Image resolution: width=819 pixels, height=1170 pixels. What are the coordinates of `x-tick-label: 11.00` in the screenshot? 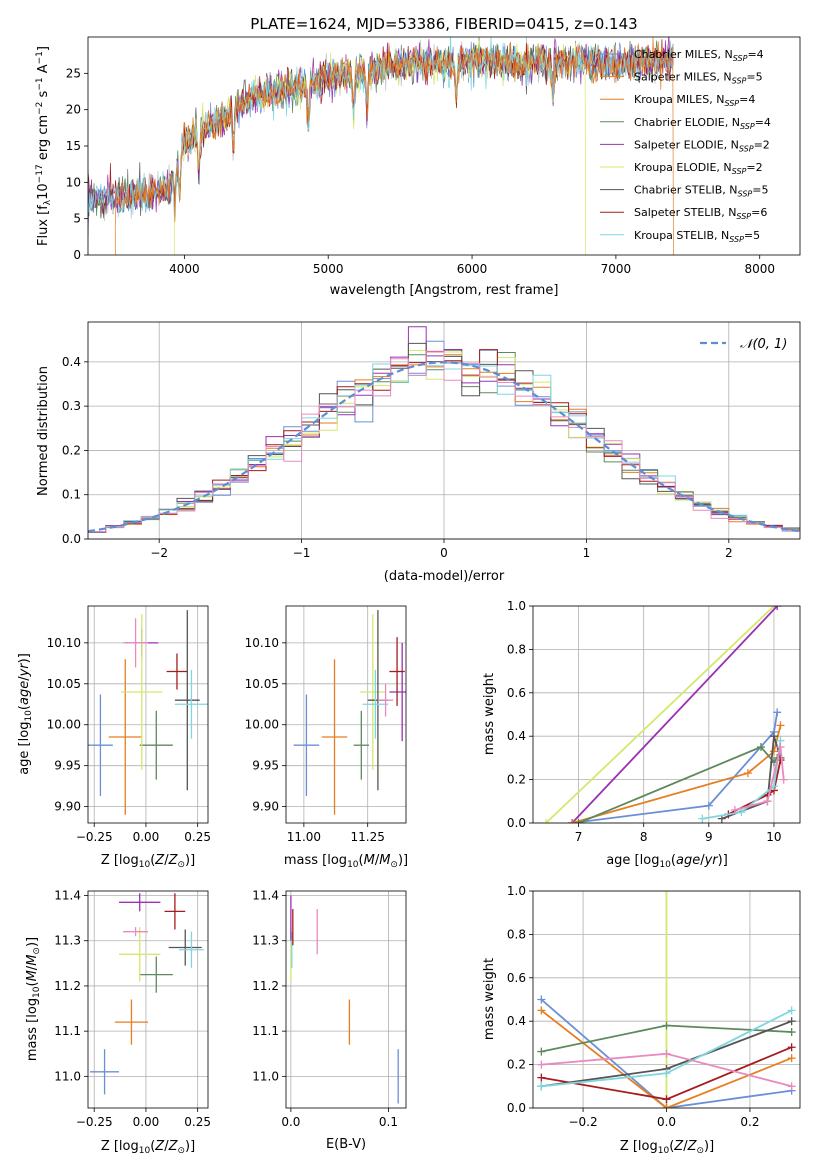 It's located at (304, 837).